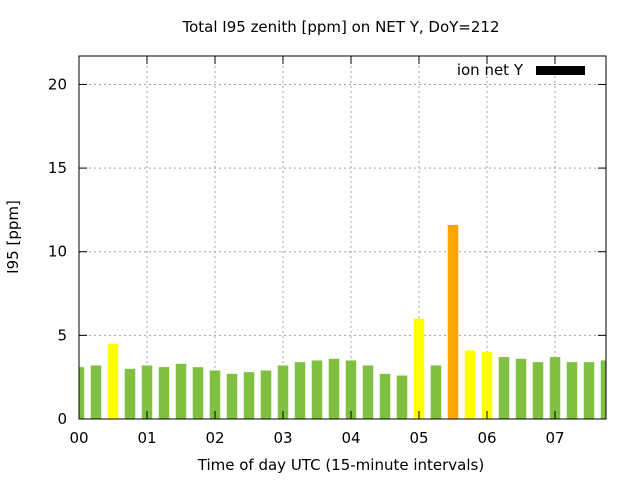  I want to click on x-tick-label: 01, so click(146, 438).